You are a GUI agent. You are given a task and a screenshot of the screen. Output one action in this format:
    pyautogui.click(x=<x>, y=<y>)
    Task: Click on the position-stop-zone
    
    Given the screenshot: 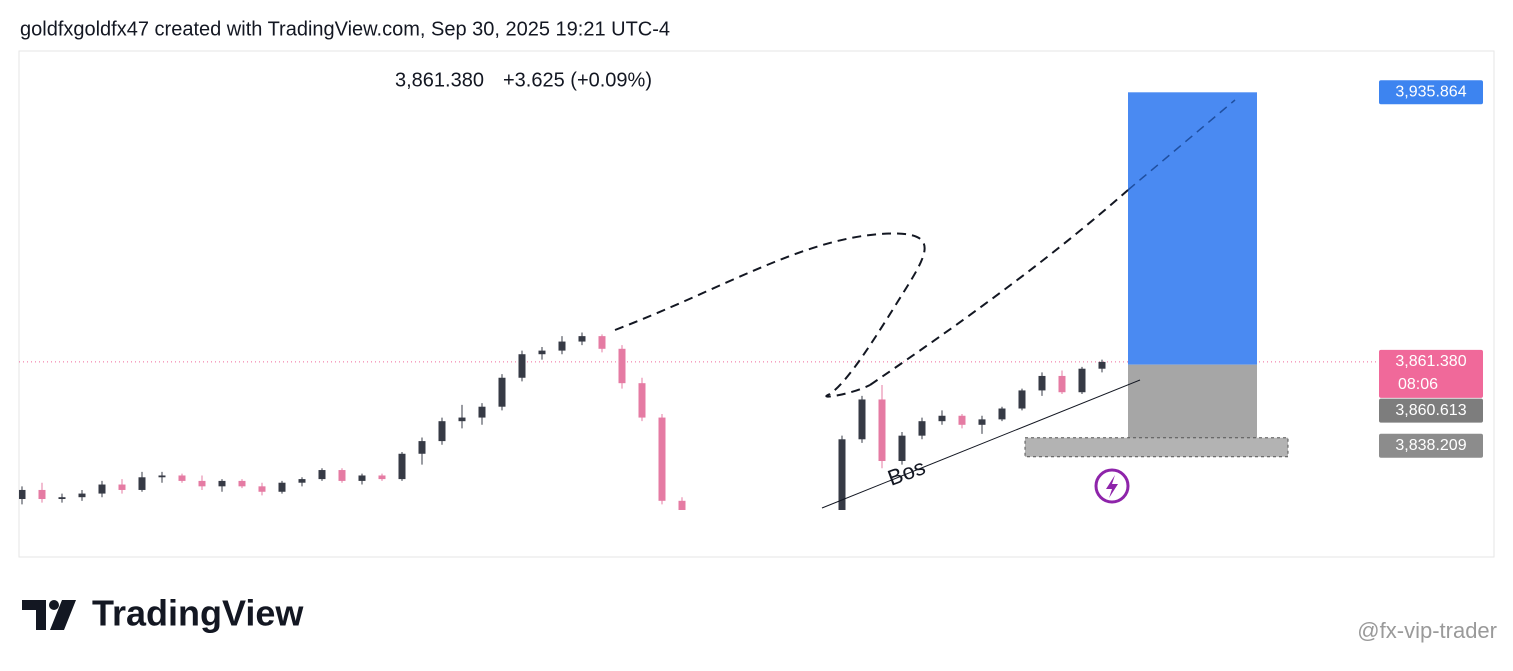 What is the action you would take?
    pyautogui.click(x=1192, y=405)
    